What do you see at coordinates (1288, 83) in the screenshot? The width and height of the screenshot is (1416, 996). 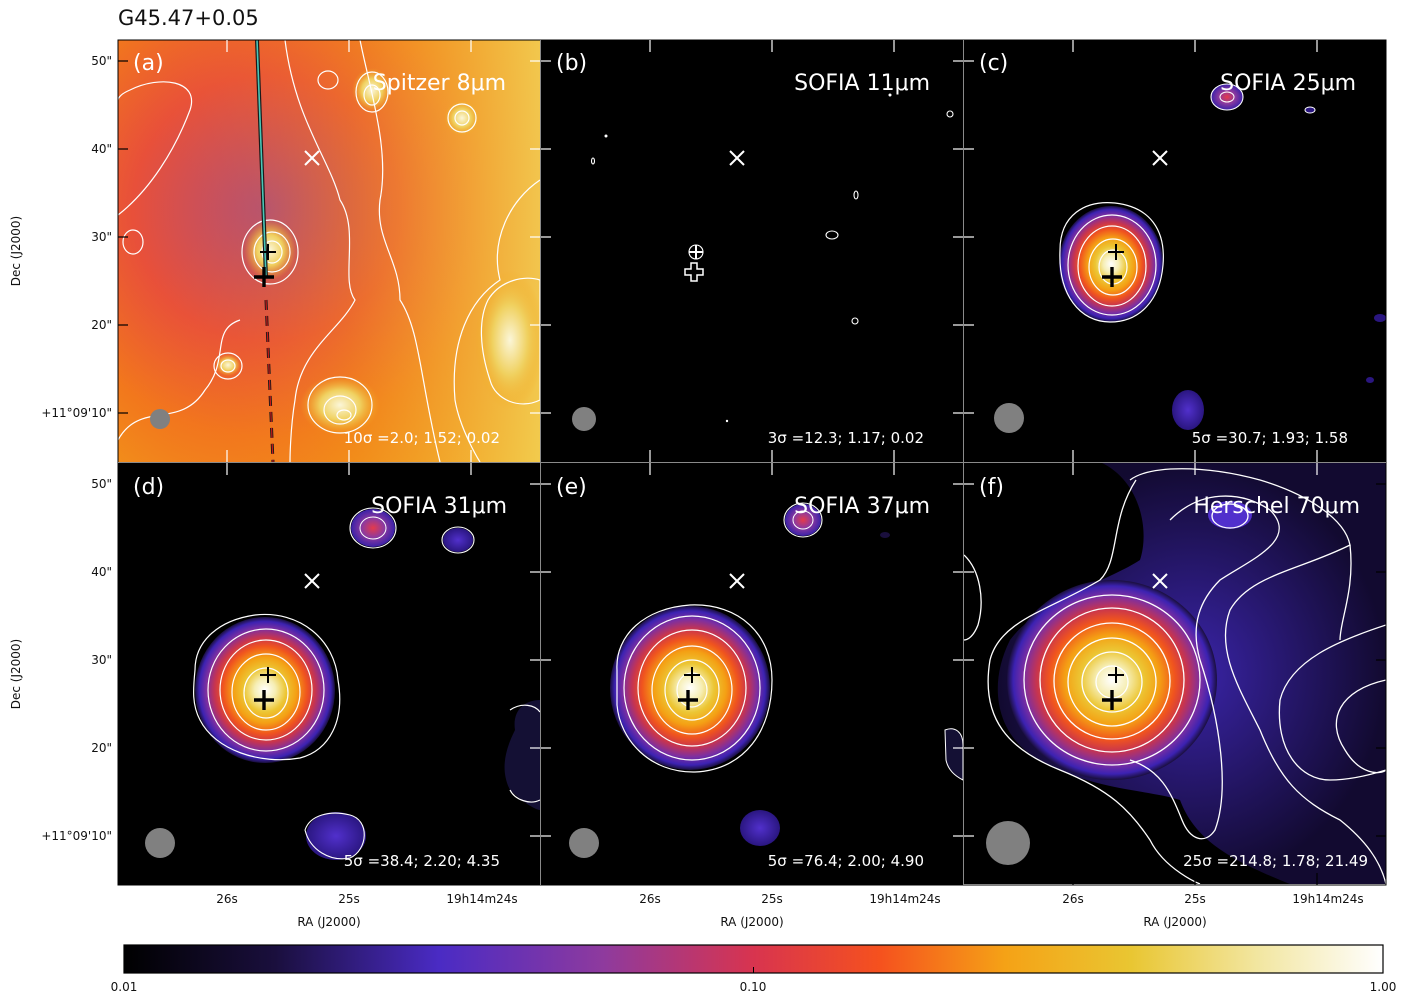 I see `panel-instrument: SOFIA 25μm` at bounding box center [1288, 83].